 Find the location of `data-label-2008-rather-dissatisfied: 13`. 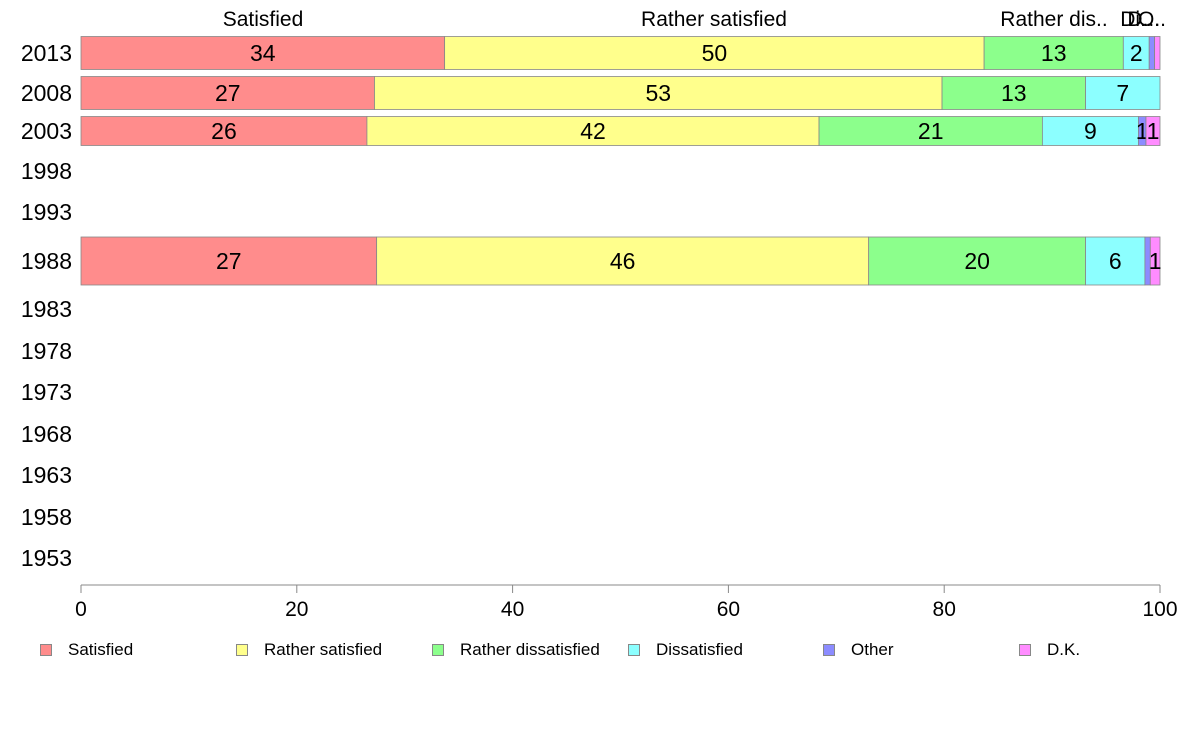

data-label-2008-rather-dissatisfied: 13 is located at coordinates (1014, 93).